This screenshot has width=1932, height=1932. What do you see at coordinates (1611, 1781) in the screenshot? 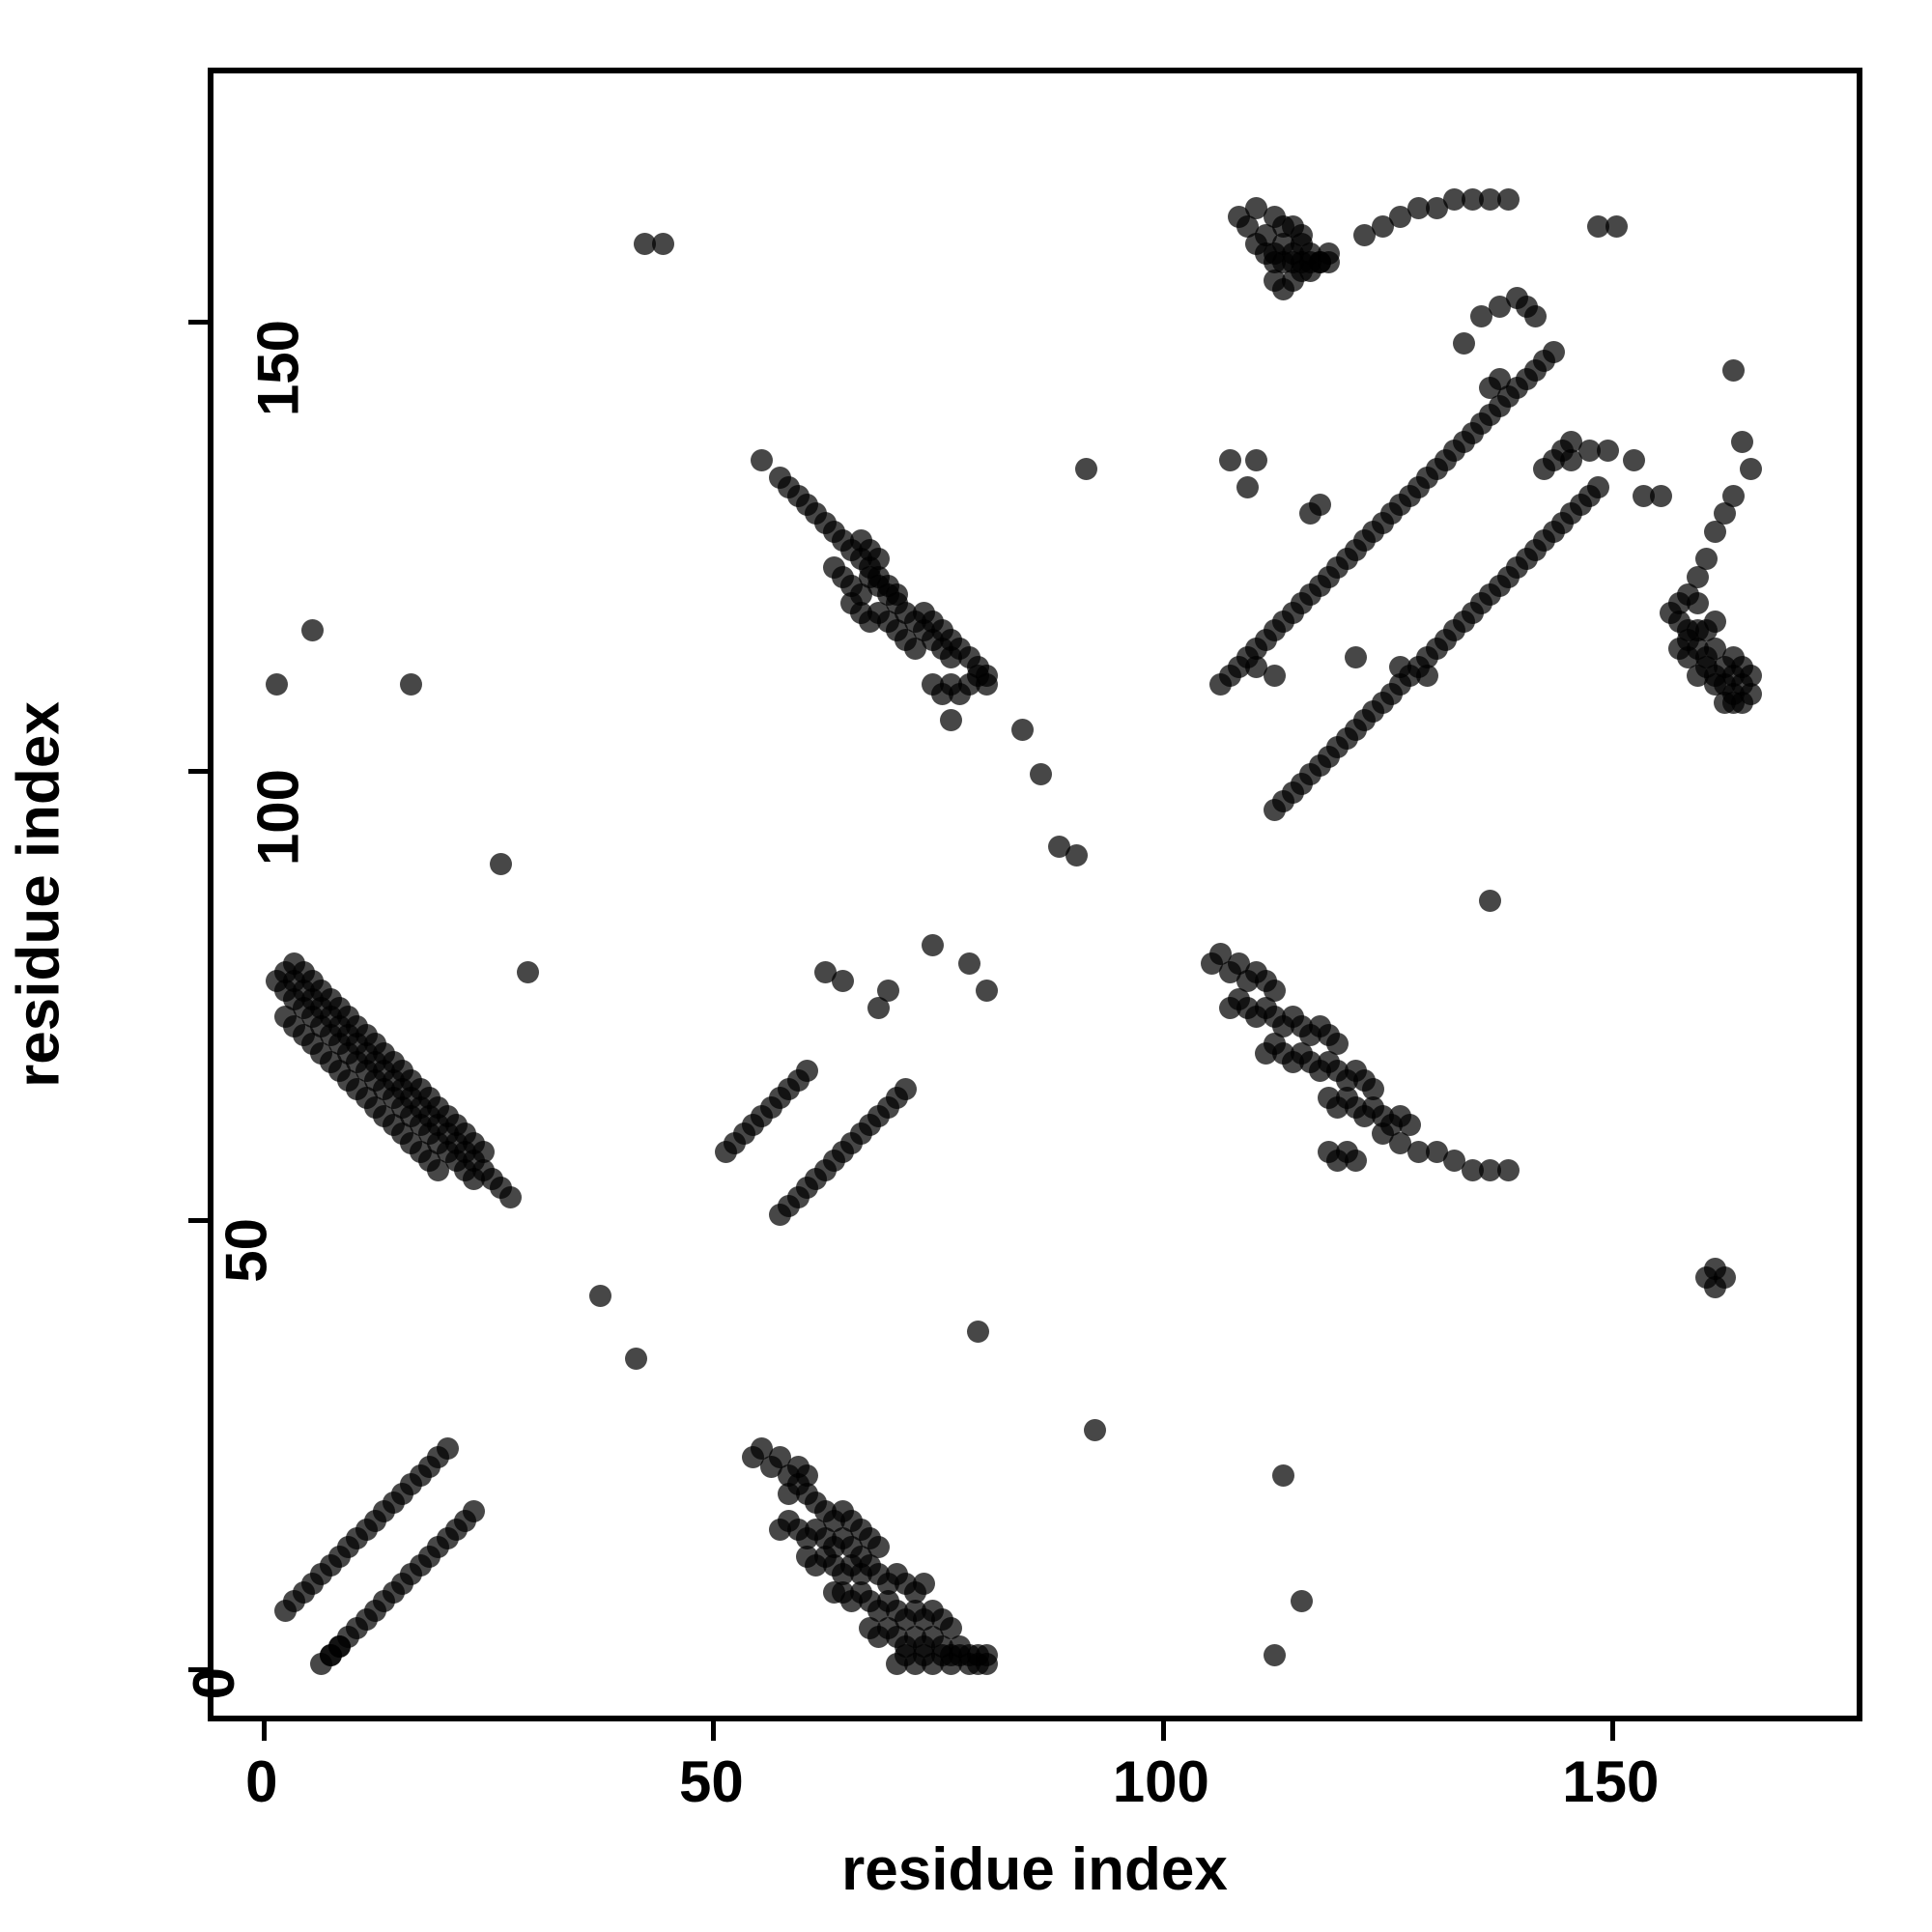
I see `x-tick-label: 150` at bounding box center [1611, 1781].